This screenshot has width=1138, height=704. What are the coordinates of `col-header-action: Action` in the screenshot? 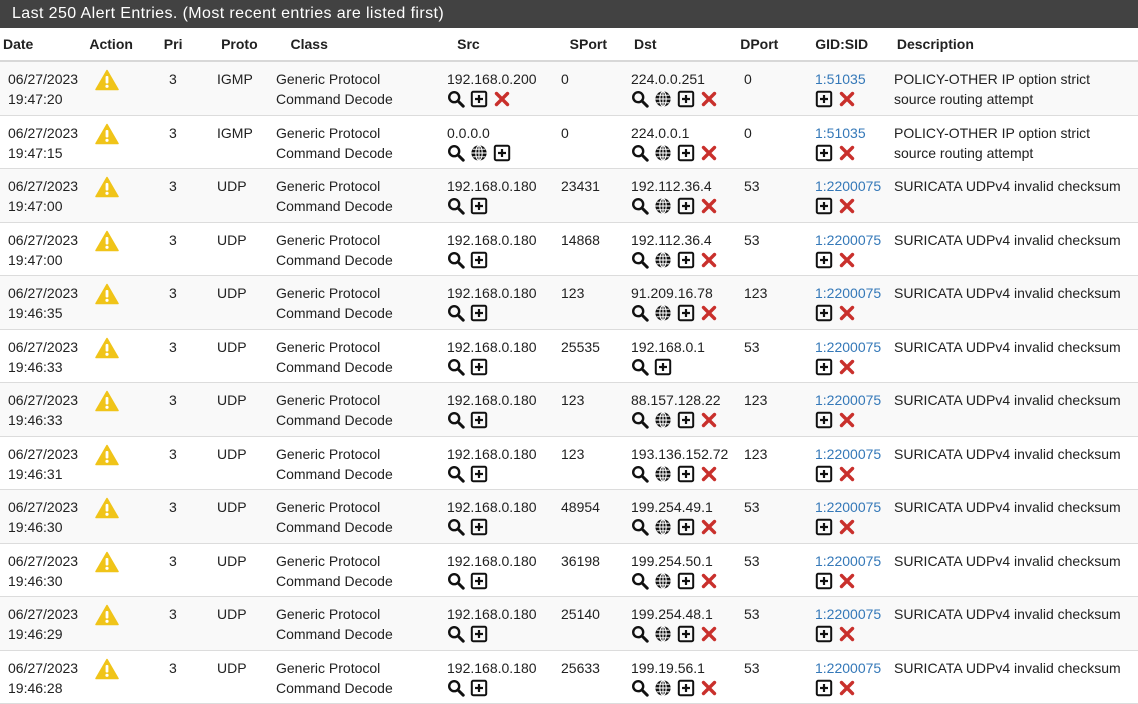 It's located at (117, 44).